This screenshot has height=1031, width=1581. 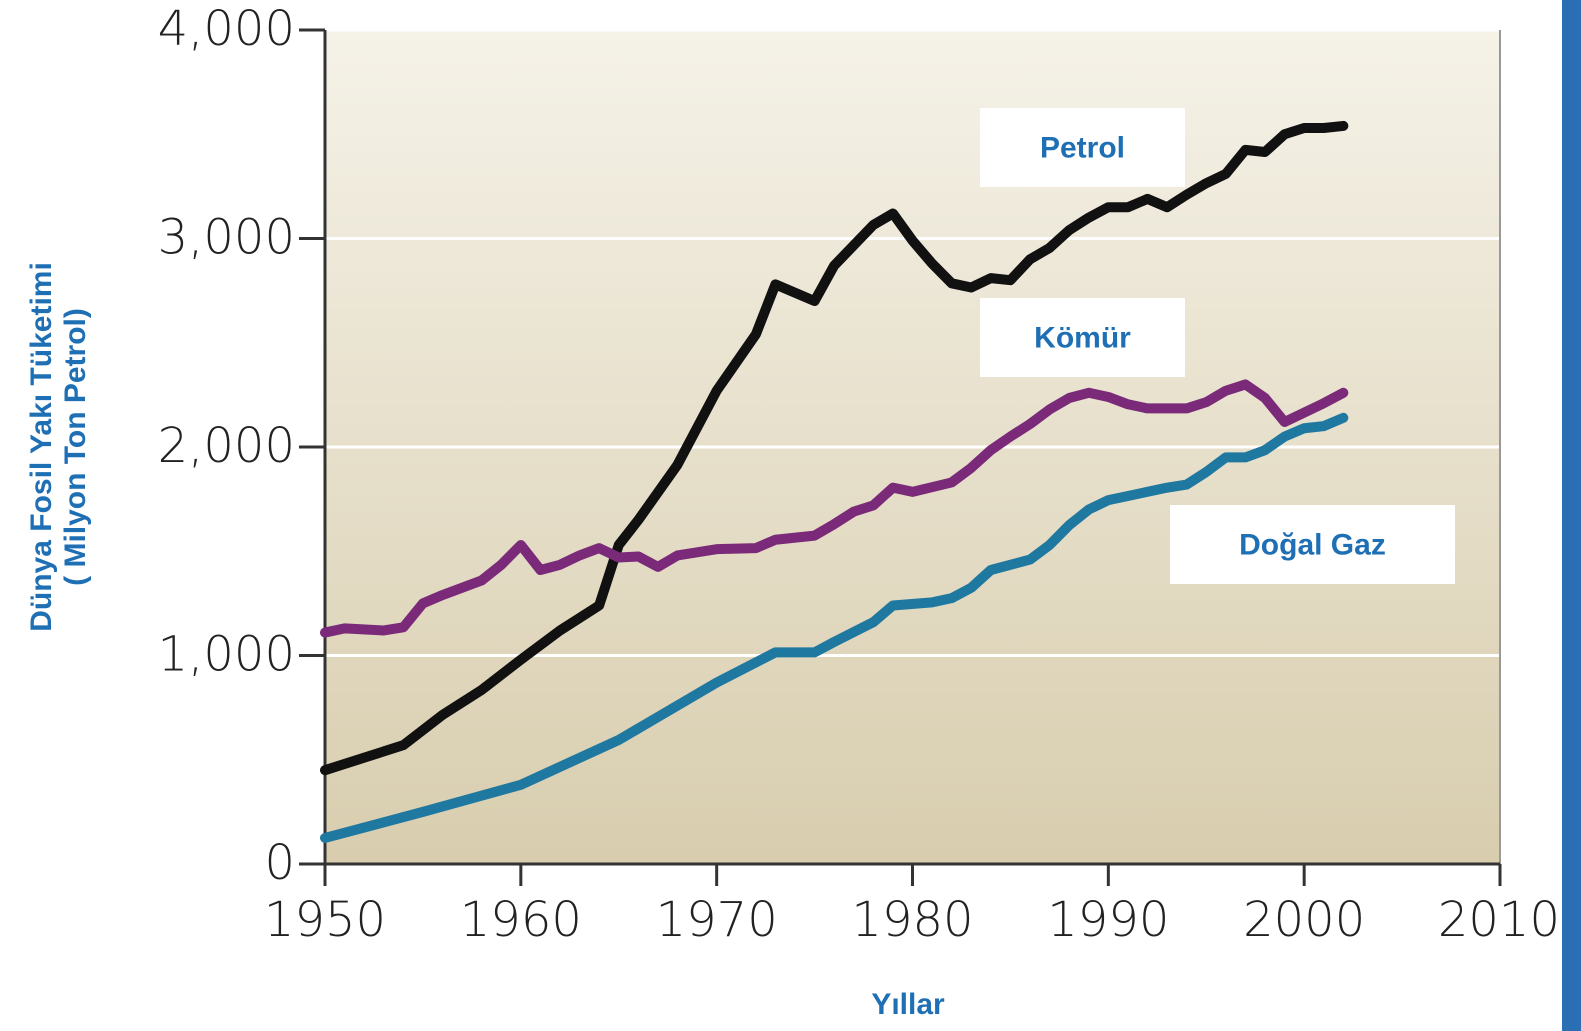 I want to click on side-strip, so click(x=1571, y=515).